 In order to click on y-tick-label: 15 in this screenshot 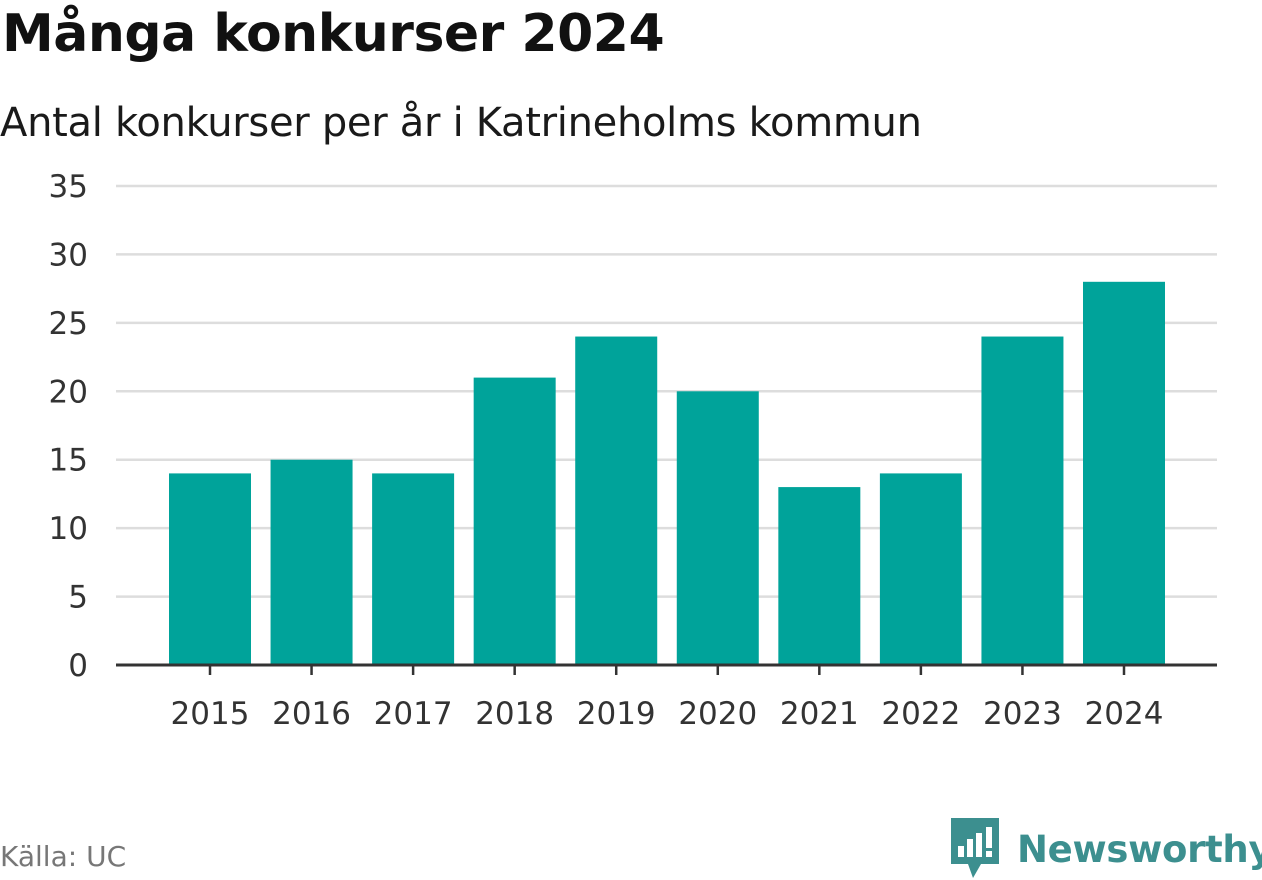, I will do `click(68, 461)`.